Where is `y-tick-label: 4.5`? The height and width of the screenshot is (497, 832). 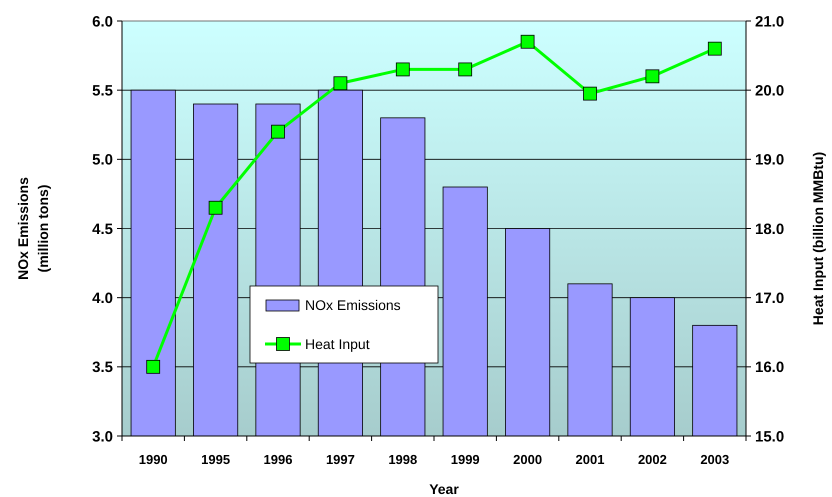 y-tick-label: 4.5 is located at coordinates (102, 229).